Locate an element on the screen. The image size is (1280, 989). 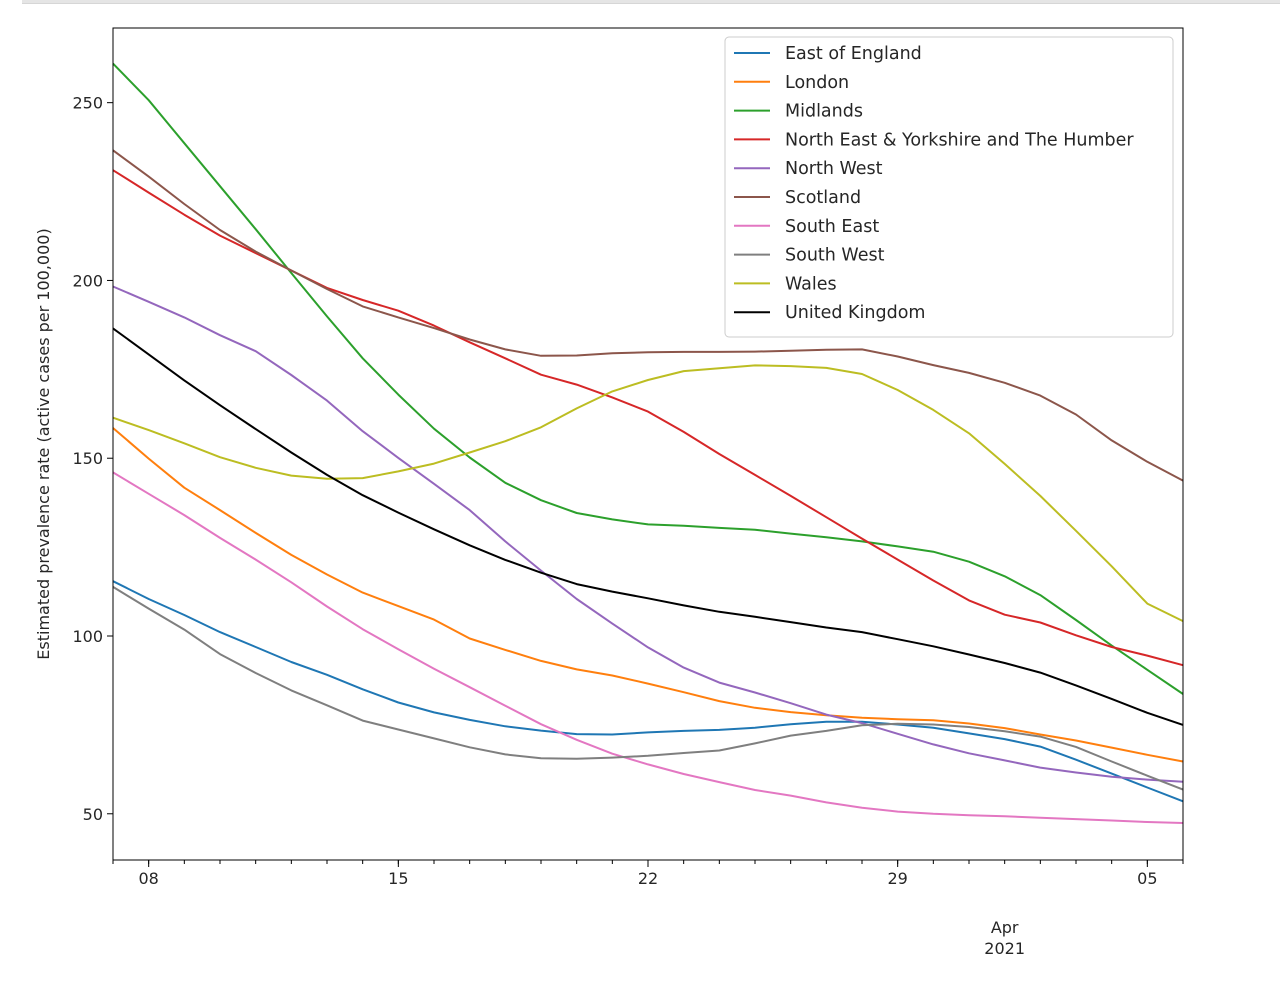
x-axis-month-label: Apr 2021 is located at coordinates (1004, 938).